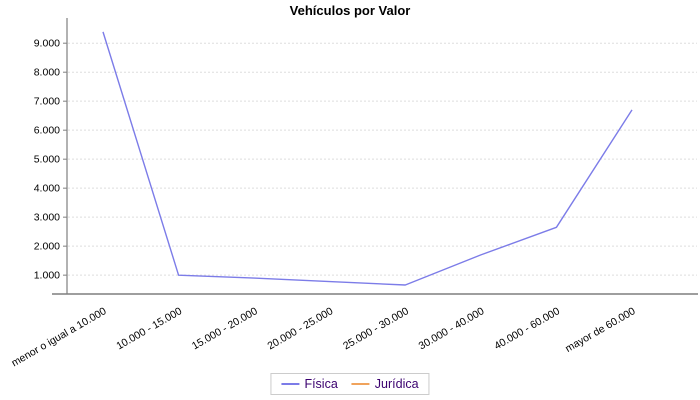  I want to click on y-tick-label: 3.000, so click(47, 218).